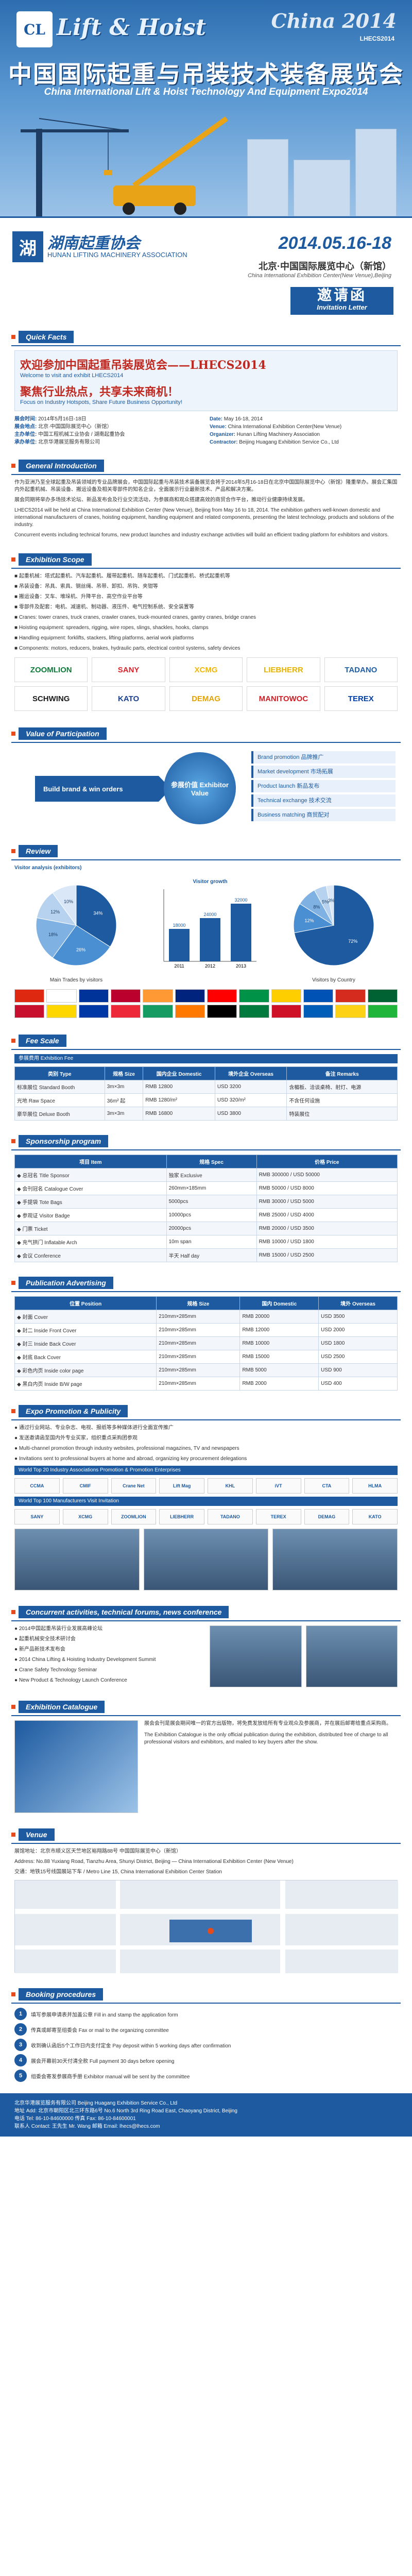 Image resolution: width=412 pixels, height=2576 pixels. Describe the element at coordinates (212, 1202) in the screenshot. I see `table-cell: 5000pcs` at that location.